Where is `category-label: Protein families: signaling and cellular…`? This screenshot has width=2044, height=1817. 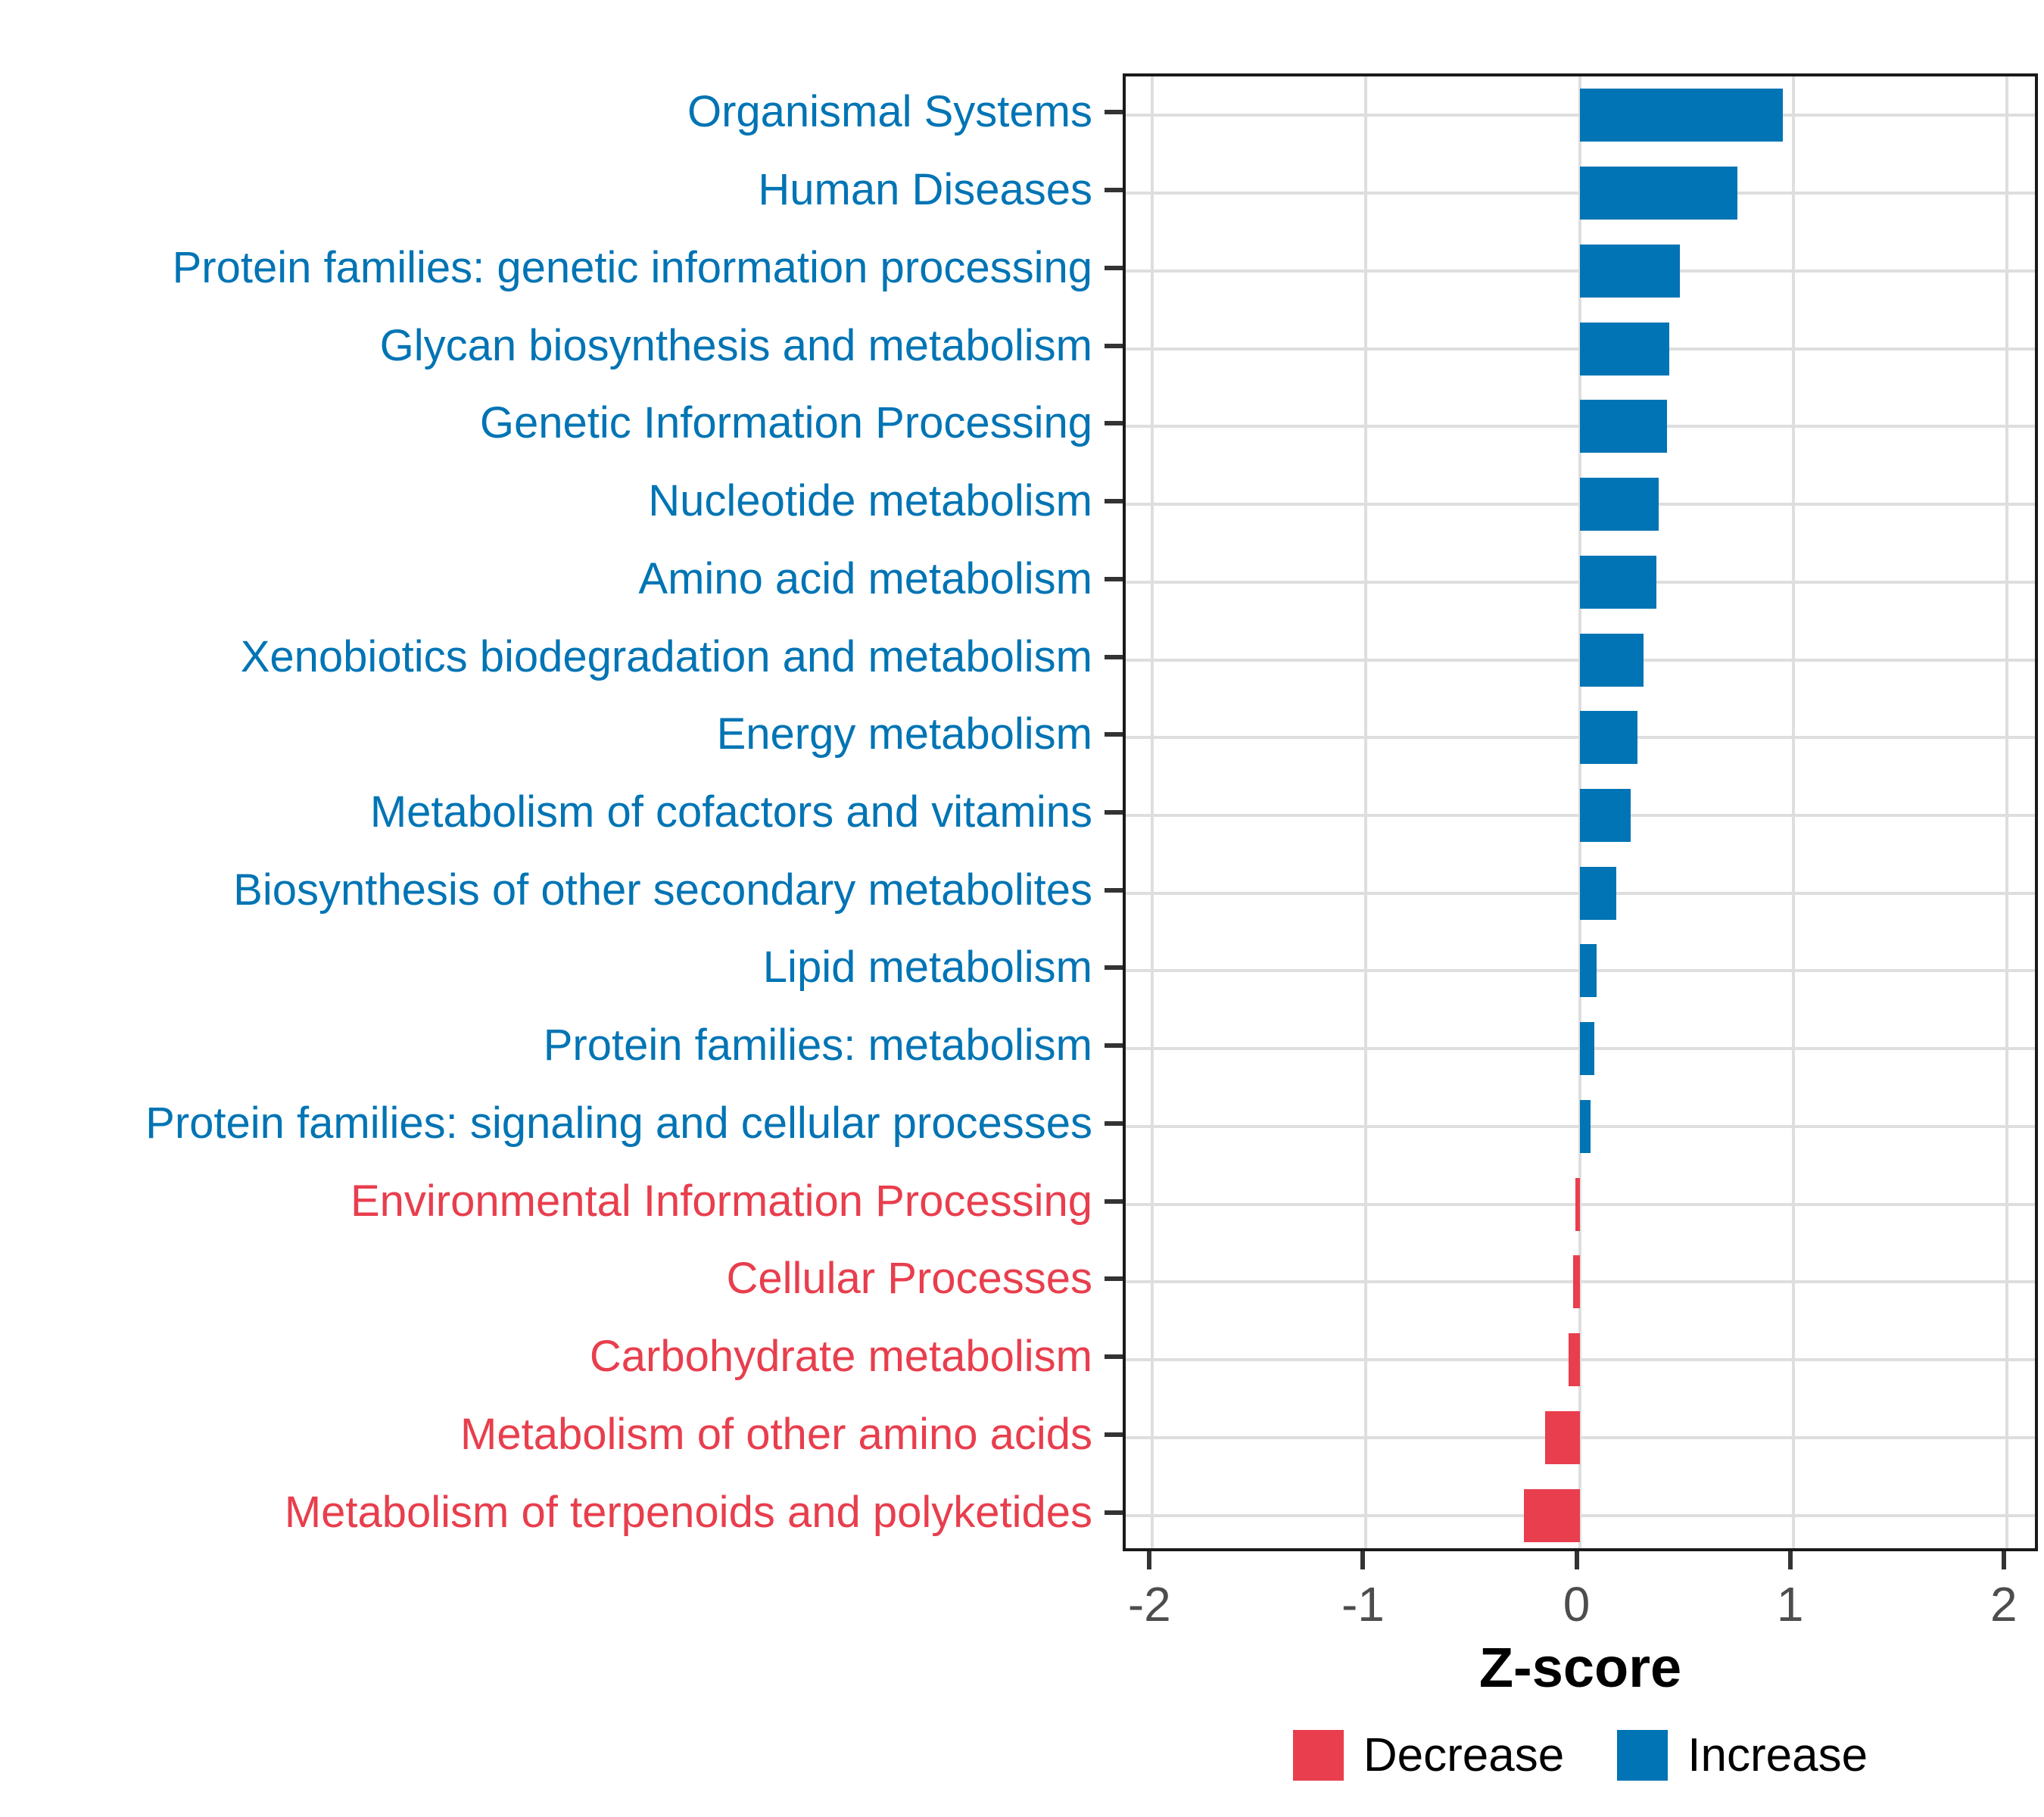
category-label: Protein families: signaling and cellular… is located at coordinates (618, 1123).